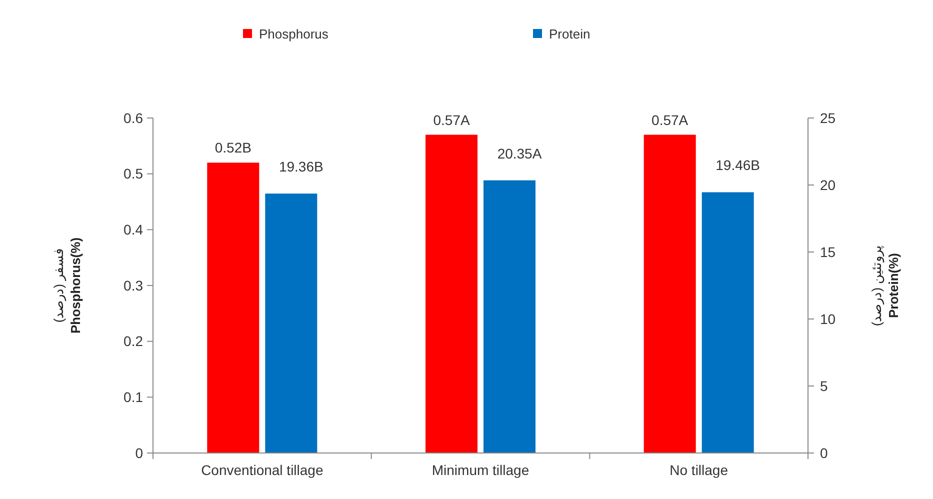 This screenshot has height=499, width=933. Describe the element at coordinates (294, 34) in the screenshot. I see `legend-label: Phosphorus` at that location.